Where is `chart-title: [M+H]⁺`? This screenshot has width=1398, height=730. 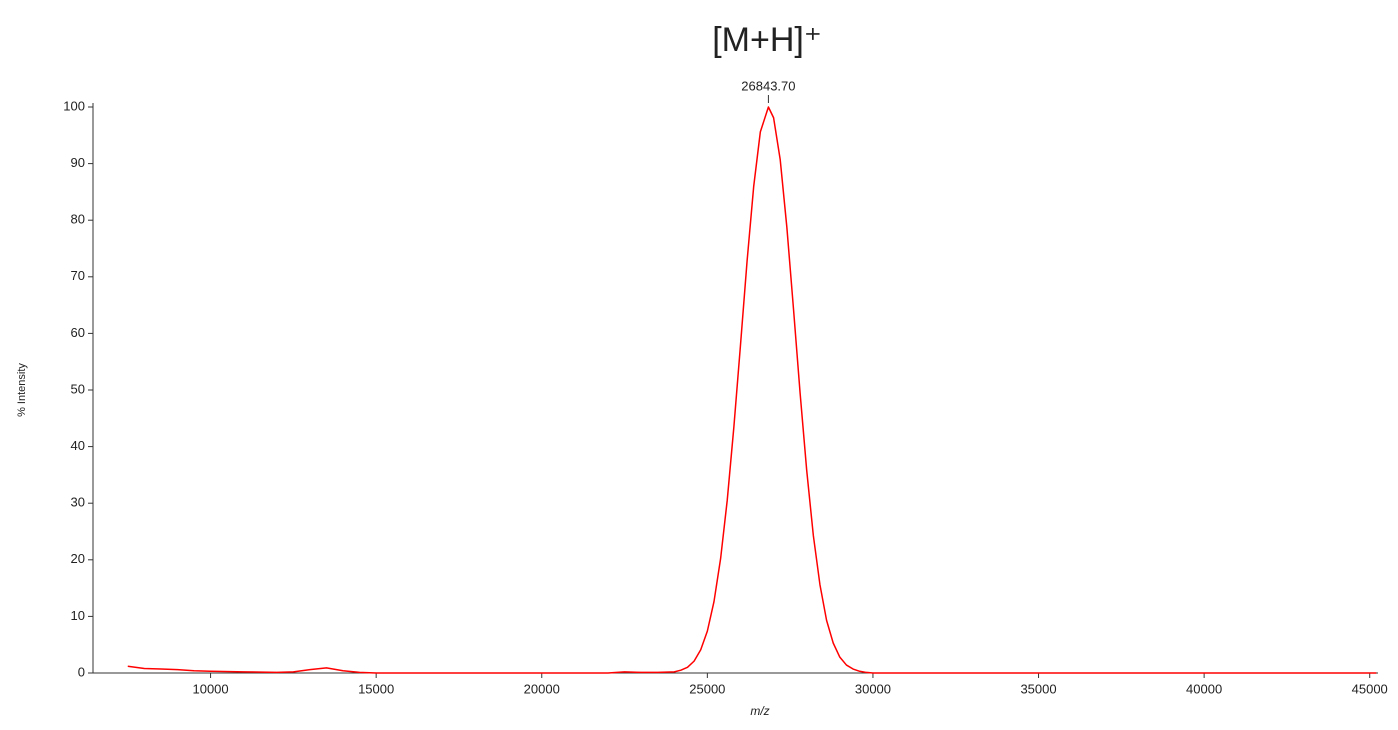 chart-title: [M+H]⁺ is located at coordinates (767, 40).